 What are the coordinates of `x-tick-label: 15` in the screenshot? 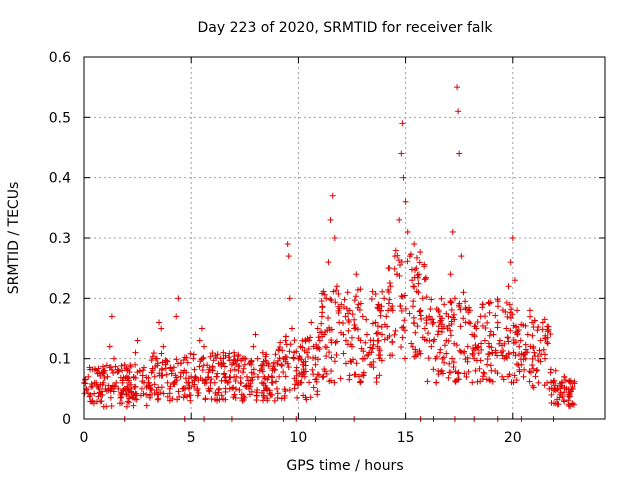 It's located at (406, 438).